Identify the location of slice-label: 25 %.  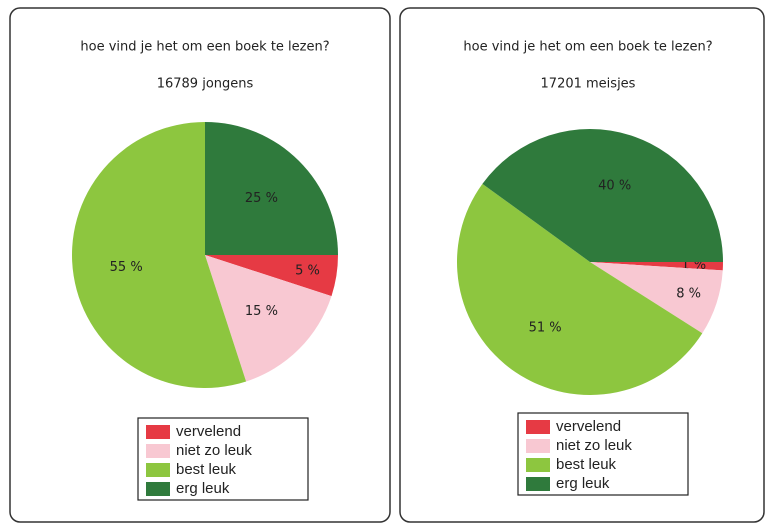
(261, 198).